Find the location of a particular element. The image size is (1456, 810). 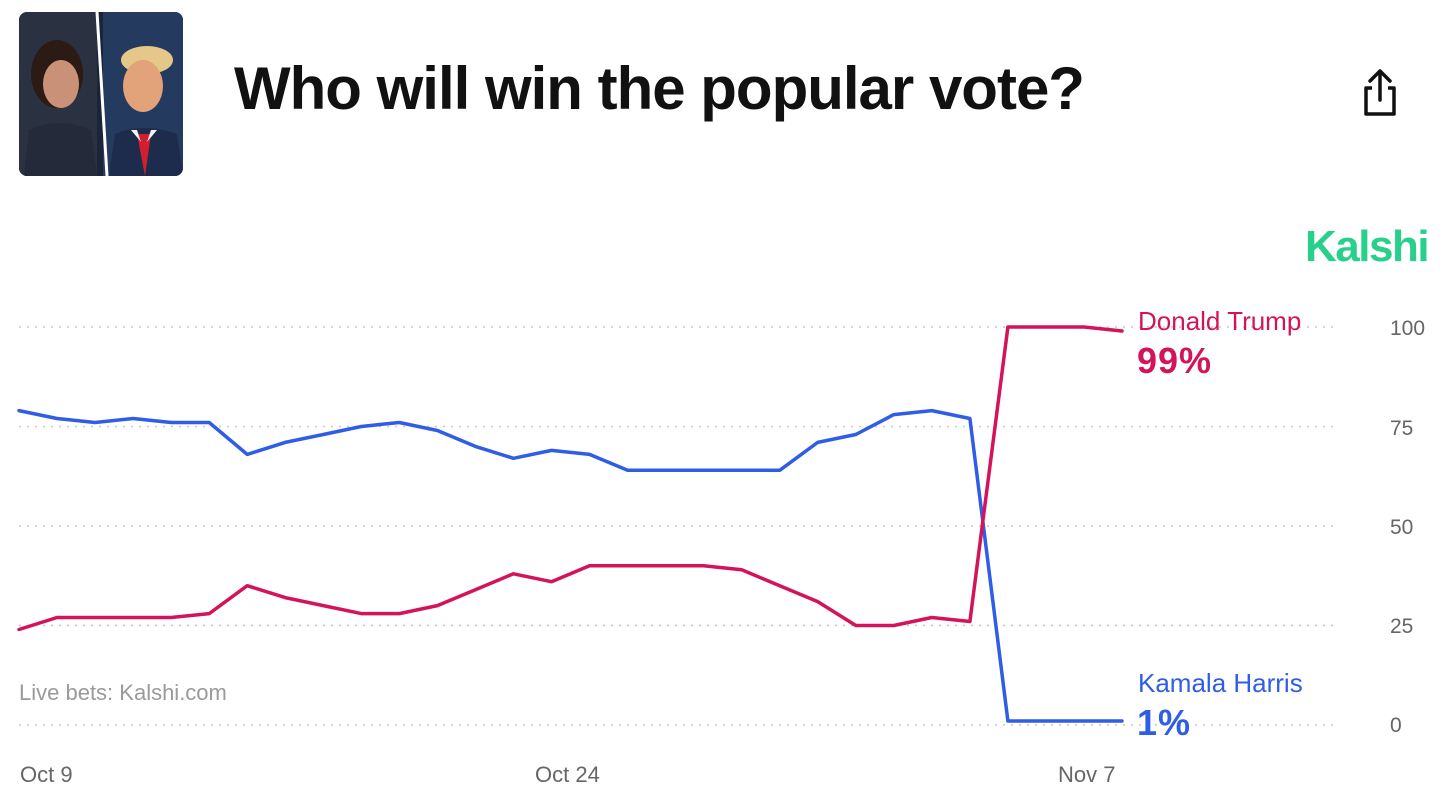

harris-series-value: 1% is located at coordinates (1164, 722).